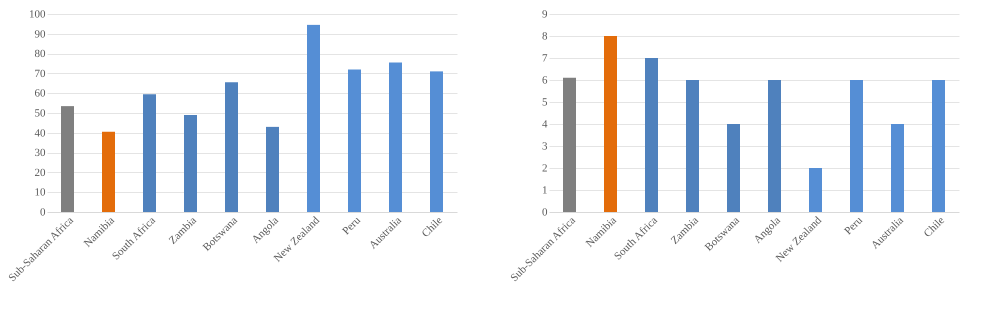 The height and width of the screenshot is (321, 983). Describe the element at coordinates (545, 190) in the screenshot. I see `y-tick-label: 1` at that location.